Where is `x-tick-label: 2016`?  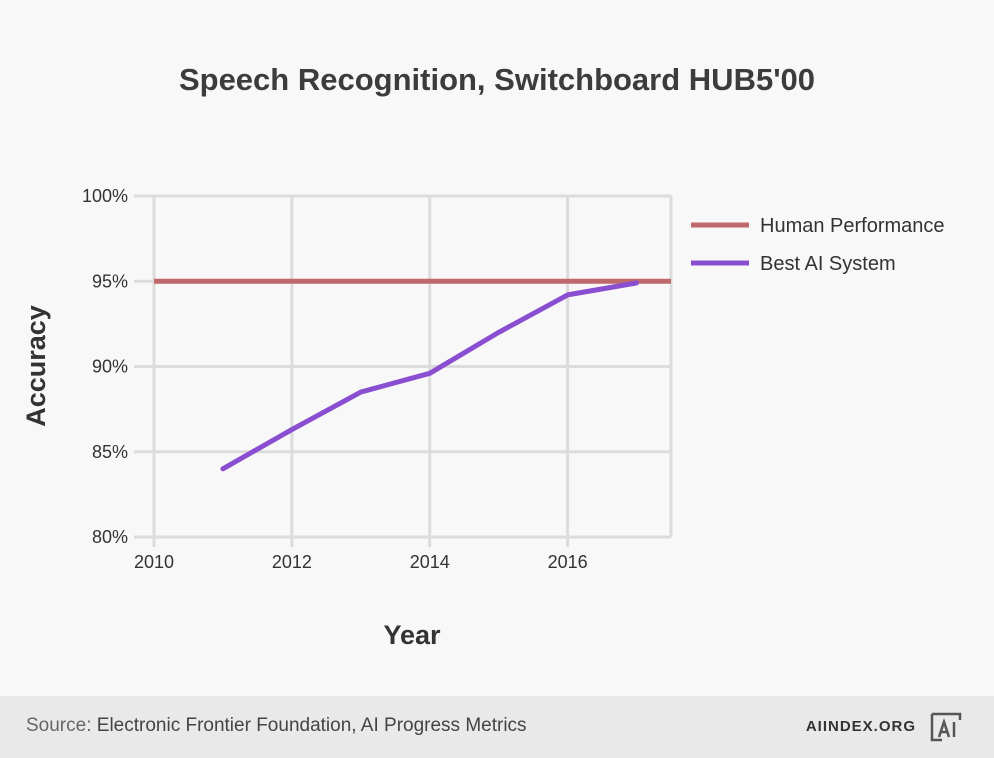
x-tick-label: 2016 is located at coordinates (568, 562).